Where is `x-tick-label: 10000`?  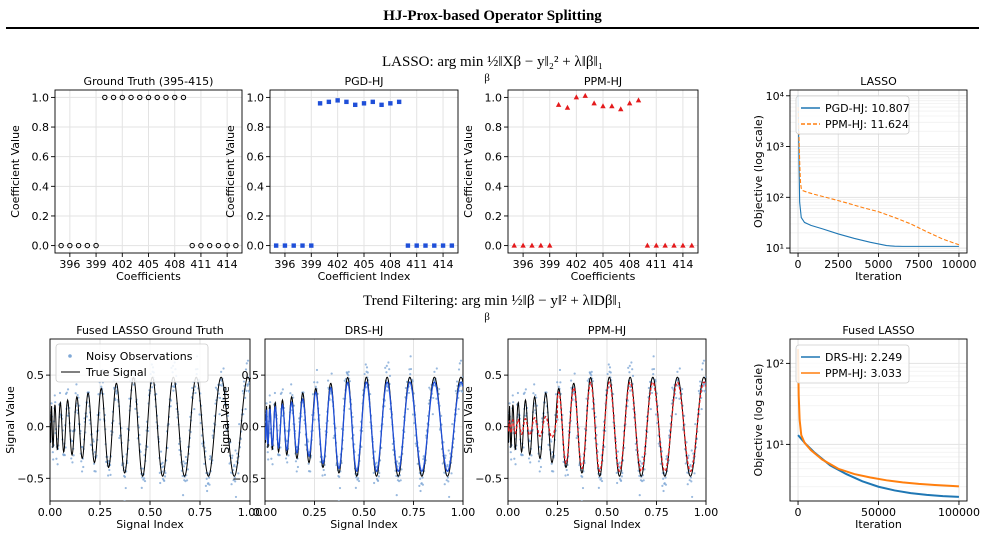
x-tick-label: 10000 is located at coordinates (958, 264).